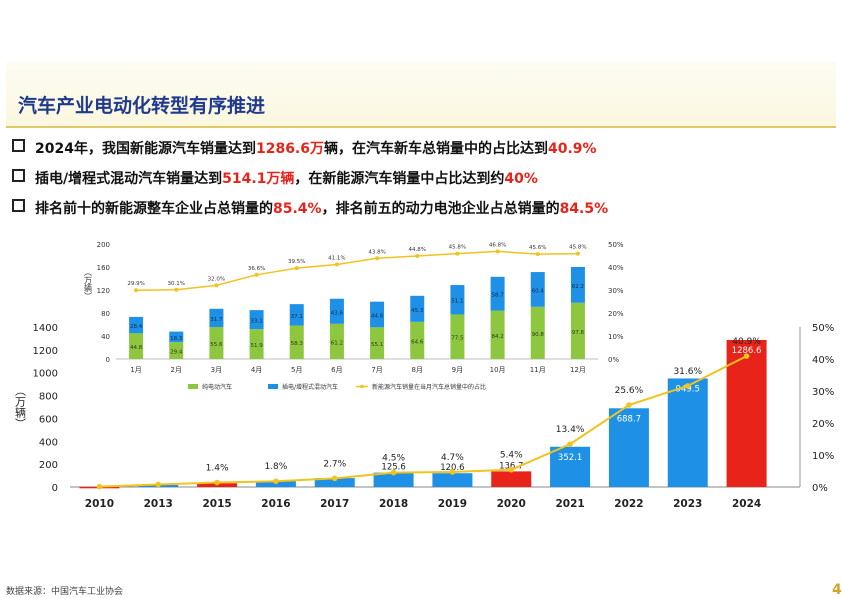 The height and width of the screenshot is (598, 842). I want to click on inset-phev-value: 28.4, so click(136, 327).